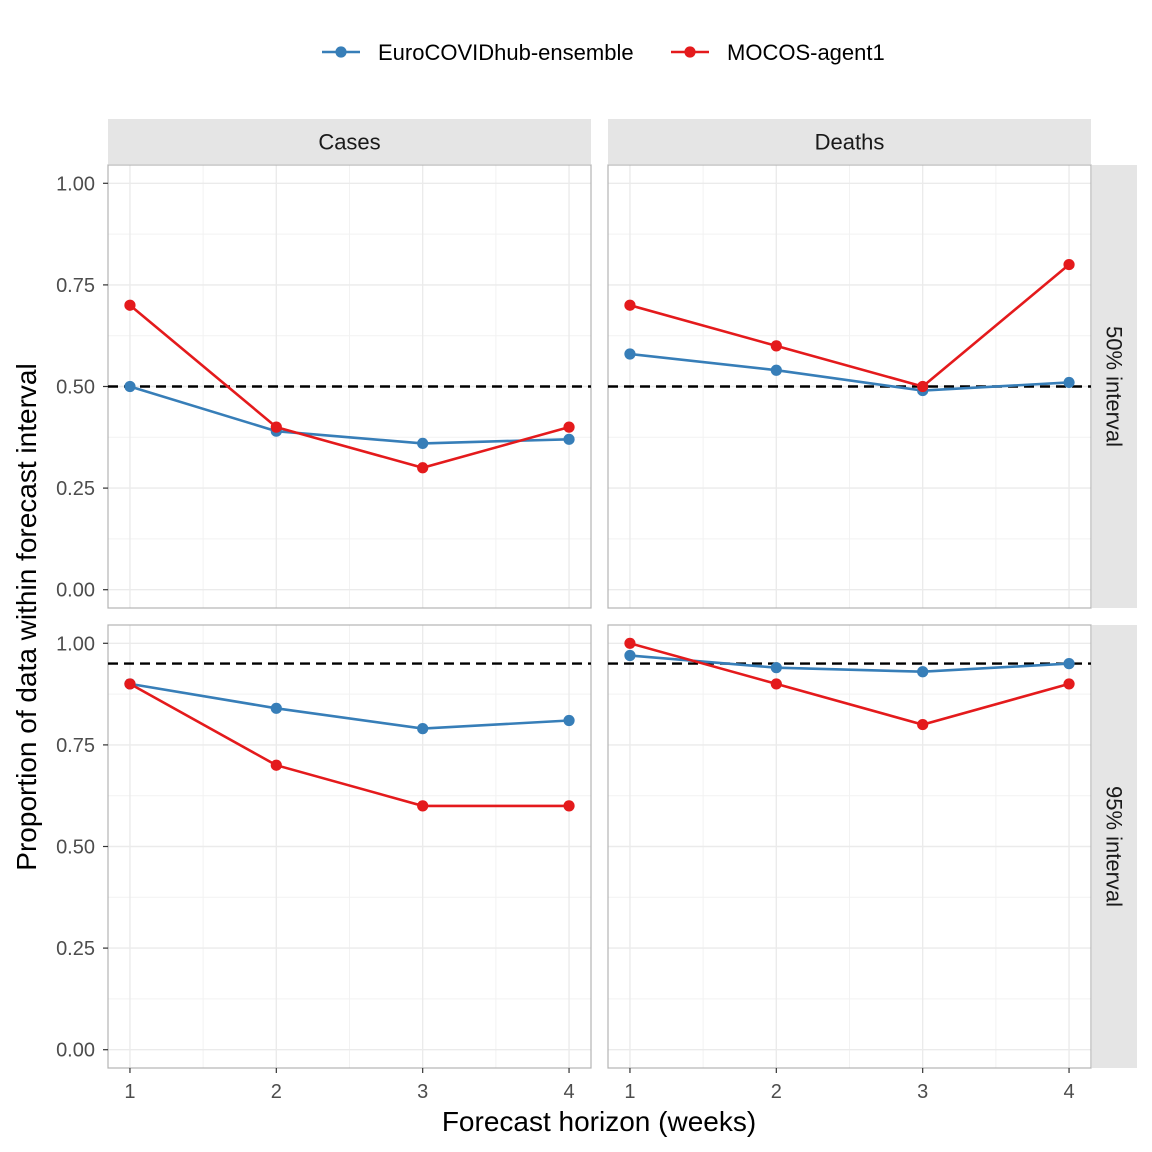 The image size is (1152, 1152). What do you see at coordinates (599, 1085) in the screenshot?
I see `x-axis-ticks: 1 2 3 4 1 2 3 4` at bounding box center [599, 1085].